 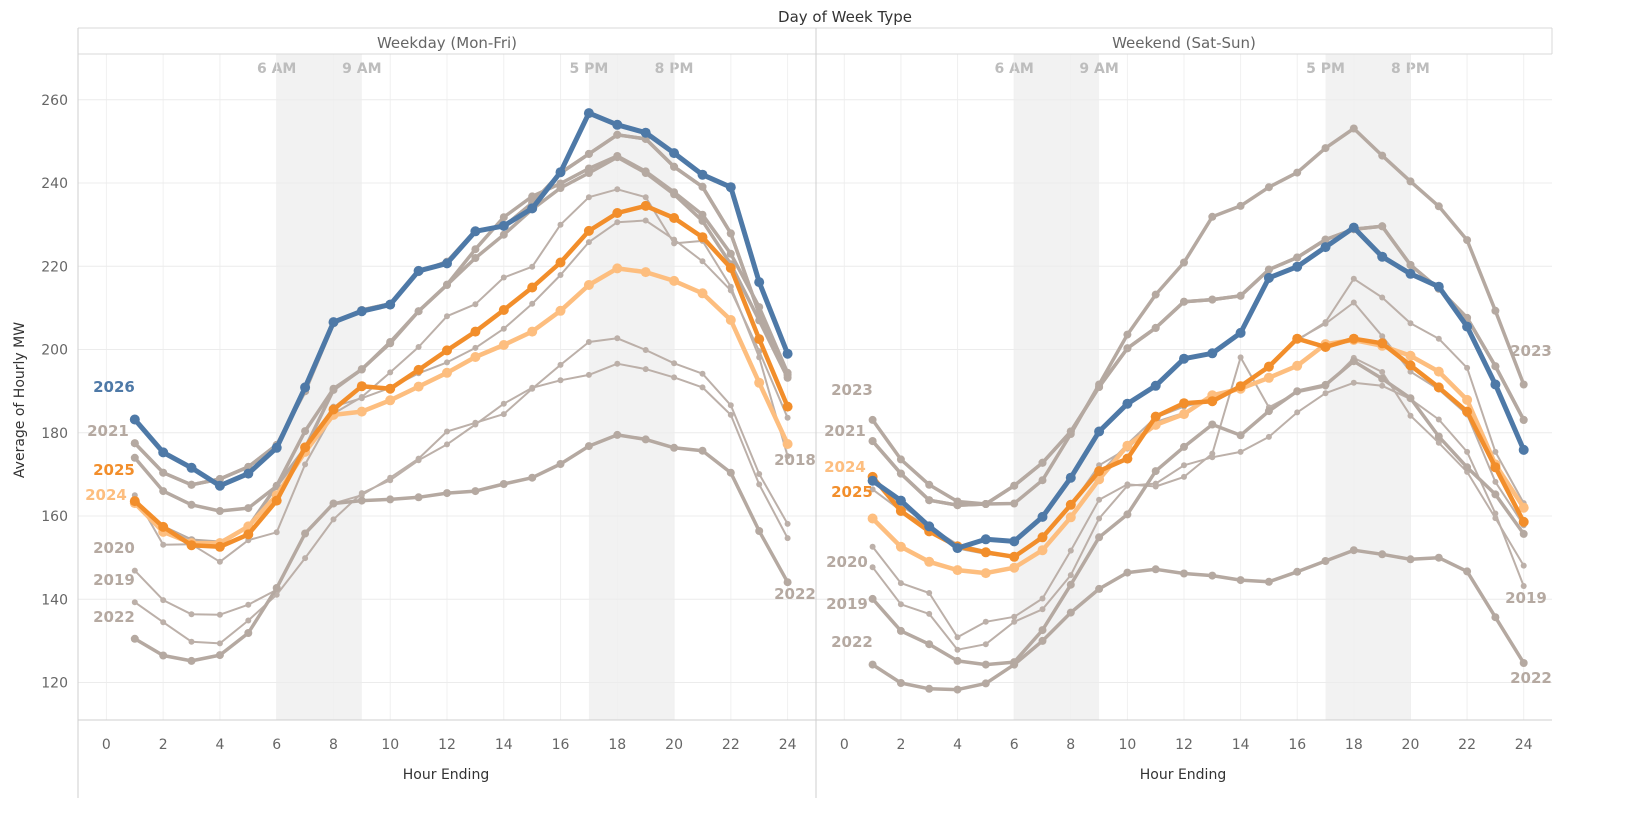 What do you see at coordinates (847, 562) in the screenshot?
I see `series-label-2020: 2020` at bounding box center [847, 562].